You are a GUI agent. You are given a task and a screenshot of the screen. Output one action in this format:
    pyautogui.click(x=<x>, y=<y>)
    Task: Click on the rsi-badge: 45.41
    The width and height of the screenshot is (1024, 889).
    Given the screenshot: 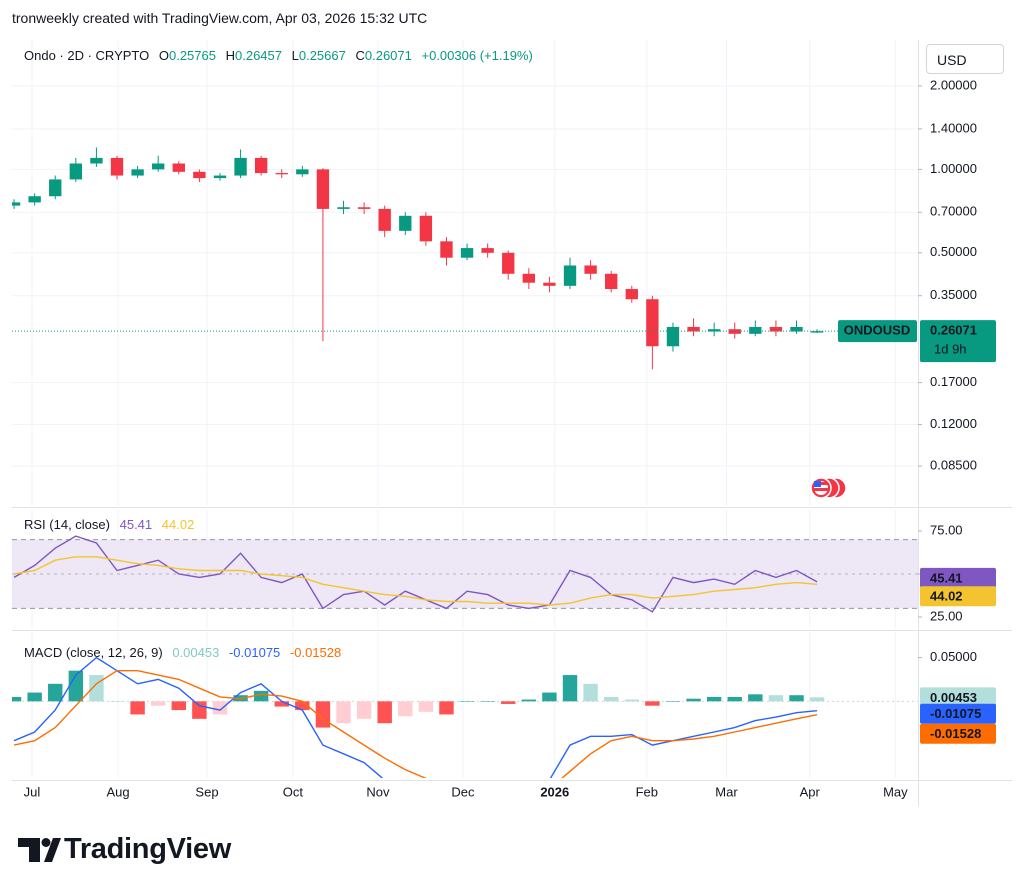 What is the action you would take?
    pyautogui.click(x=946, y=577)
    